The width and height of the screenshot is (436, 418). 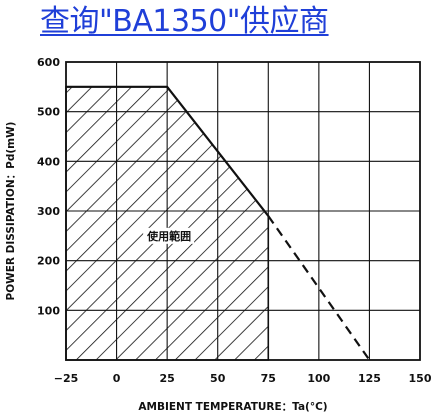 I want to click on x-tick-label-7: 150, so click(x=420, y=378).